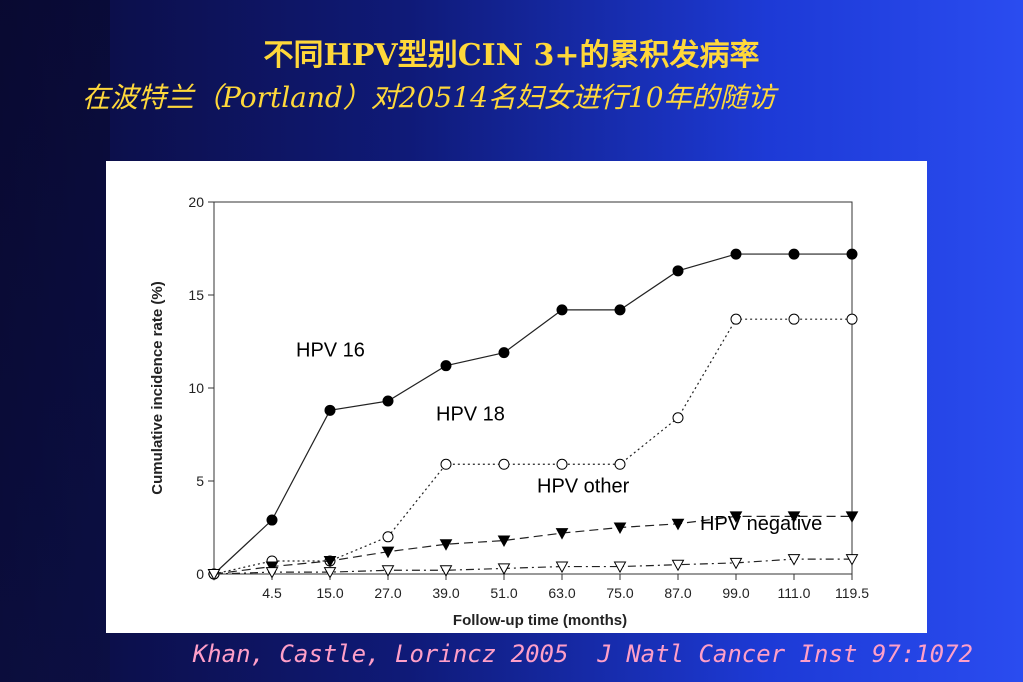 The width and height of the screenshot is (1023, 682). Describe the element at coordinates (735, 593) in the screenshot. I see `x-tick-label: 99.0` at that location.